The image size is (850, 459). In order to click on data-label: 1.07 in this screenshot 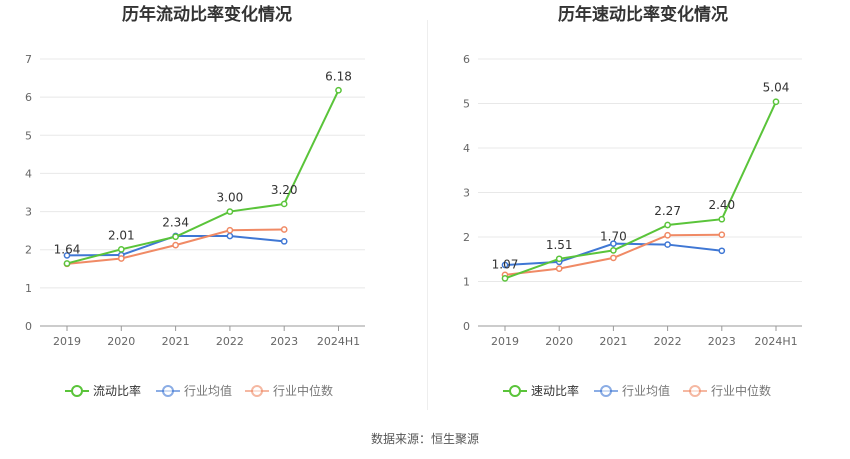, I will do `click(505, 264)`.